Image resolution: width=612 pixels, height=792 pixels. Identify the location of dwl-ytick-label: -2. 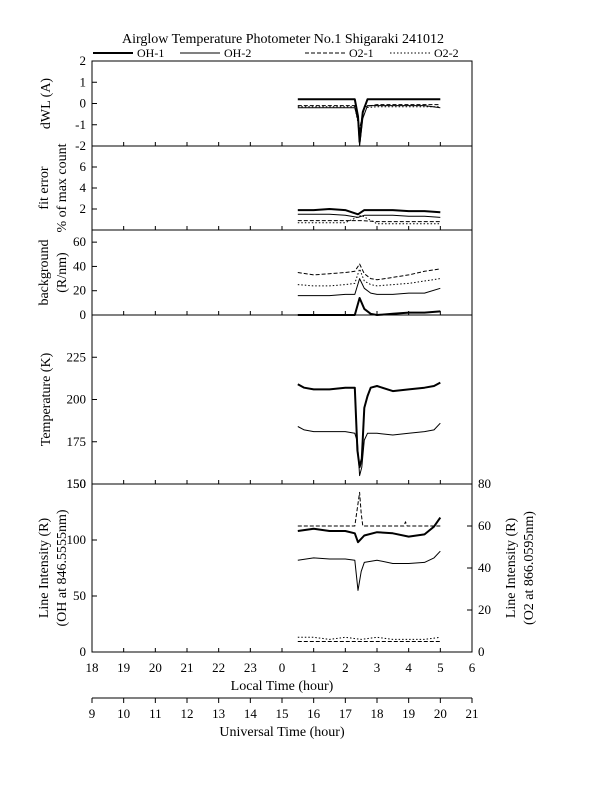
(80, 145).